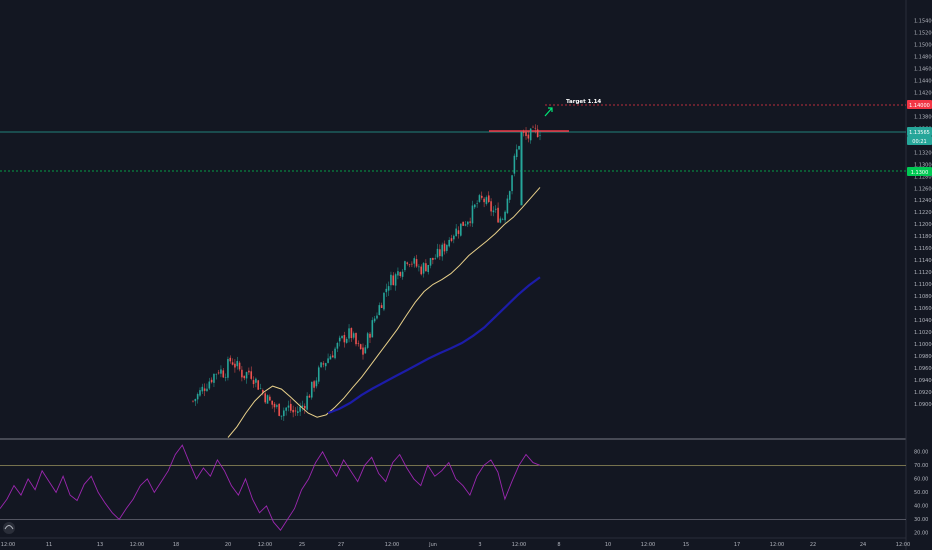 Image resolution: width=932 pixels, height=550 pixels. Describe the element at coordinates (919, 106) in the screenshot. I see `target-price-tag-text: 1.14000` at that location.